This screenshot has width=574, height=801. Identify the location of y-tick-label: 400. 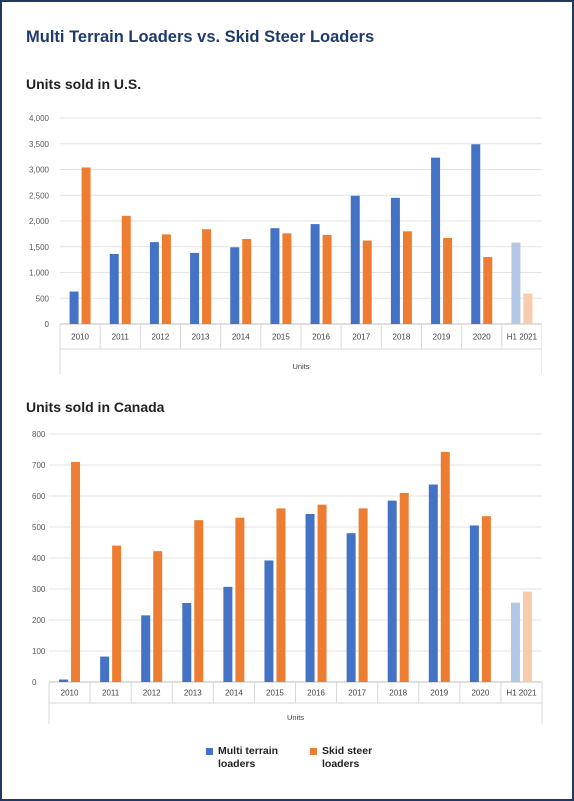
(39, 558).